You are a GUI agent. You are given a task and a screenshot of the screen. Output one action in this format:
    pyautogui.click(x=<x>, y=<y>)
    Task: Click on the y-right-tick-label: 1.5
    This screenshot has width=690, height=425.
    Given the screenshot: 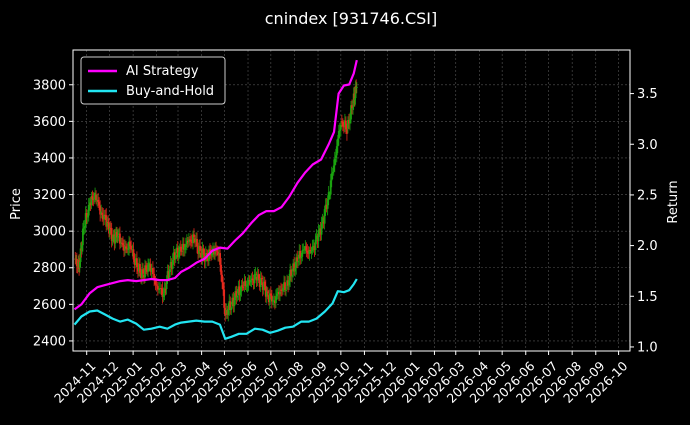 What is the action you would take?
    pyautogui.click(x=647, y=297)
    